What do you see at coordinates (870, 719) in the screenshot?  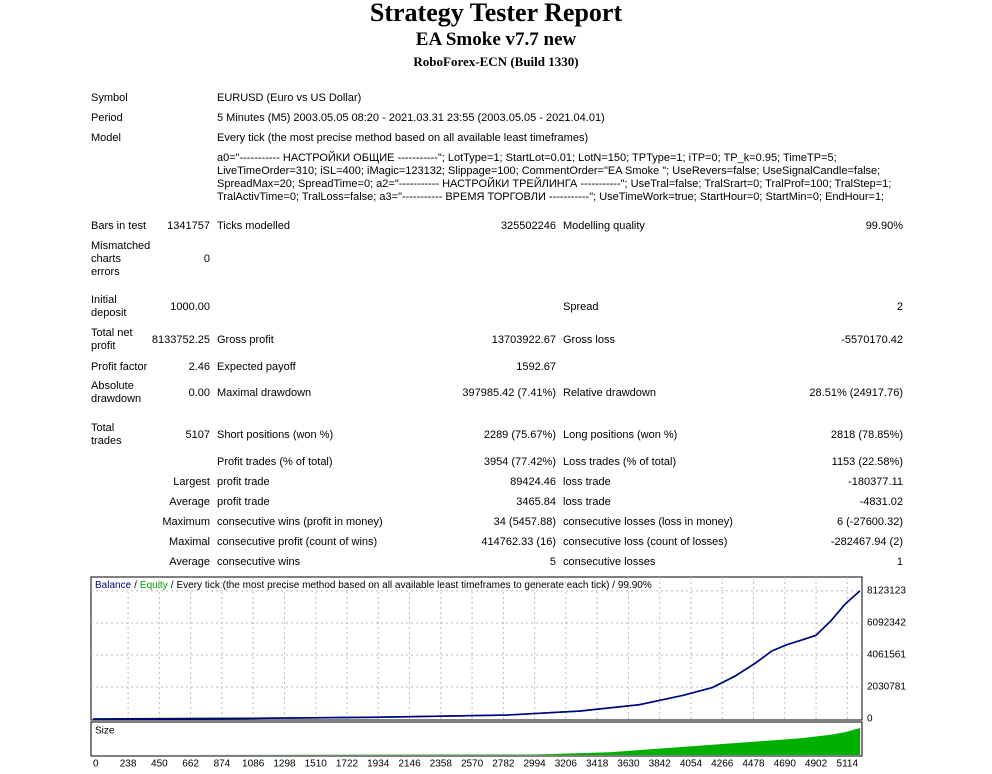 I see `y-tick-label: 0` at bounding box center [870, 719].